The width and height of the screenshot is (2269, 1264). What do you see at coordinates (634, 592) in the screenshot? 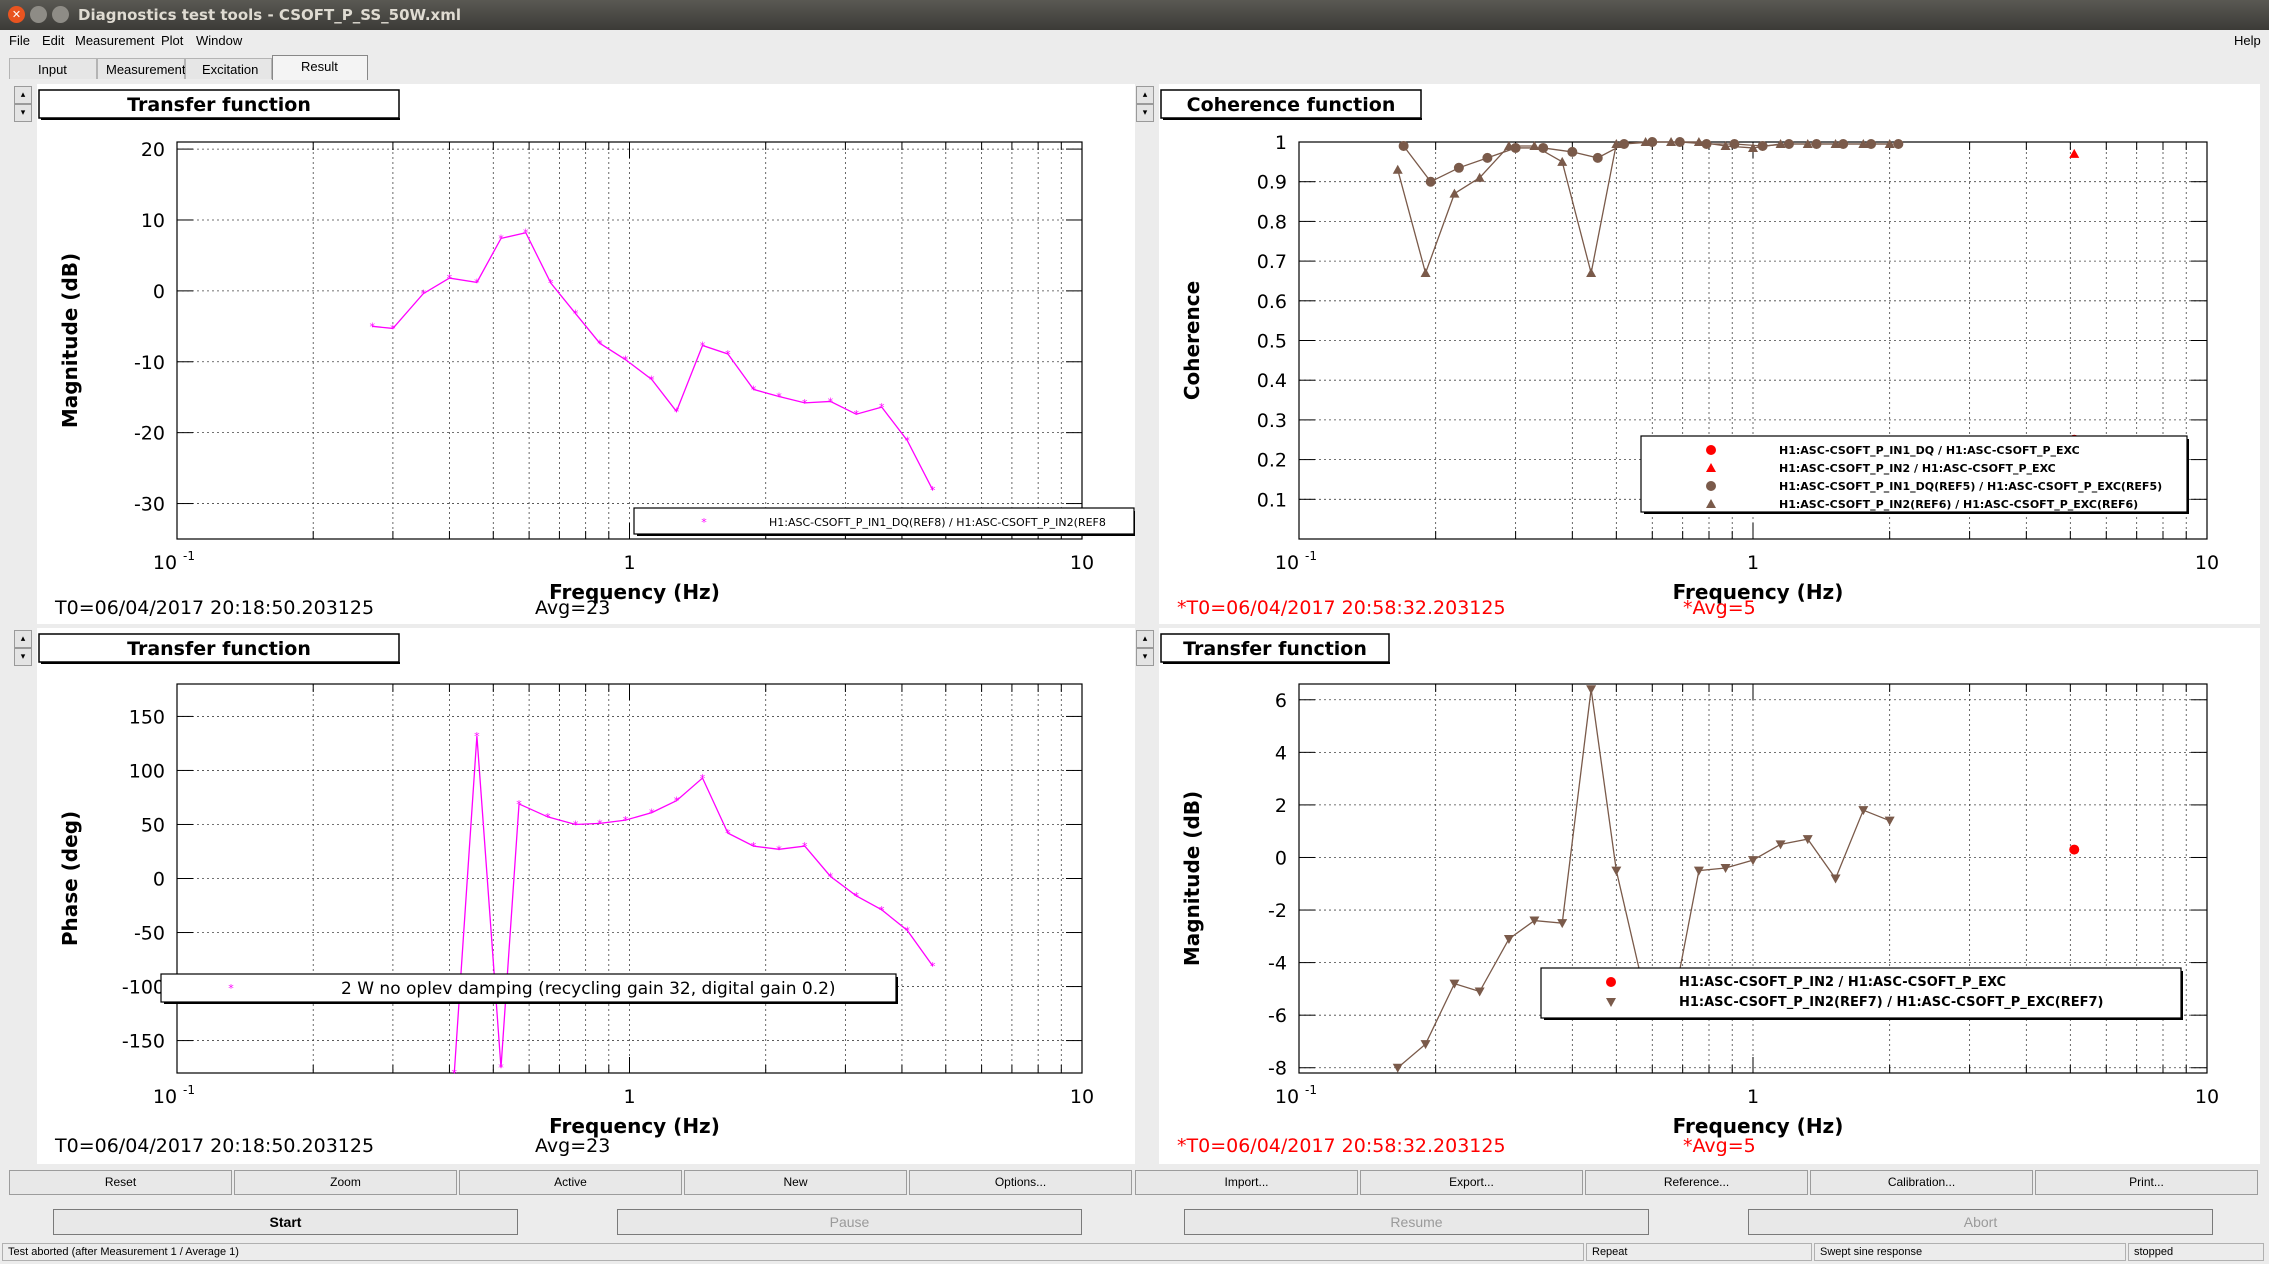
I see `chart-1-xlabel: Frequency (Hz)` at bounding box center [634, 592].